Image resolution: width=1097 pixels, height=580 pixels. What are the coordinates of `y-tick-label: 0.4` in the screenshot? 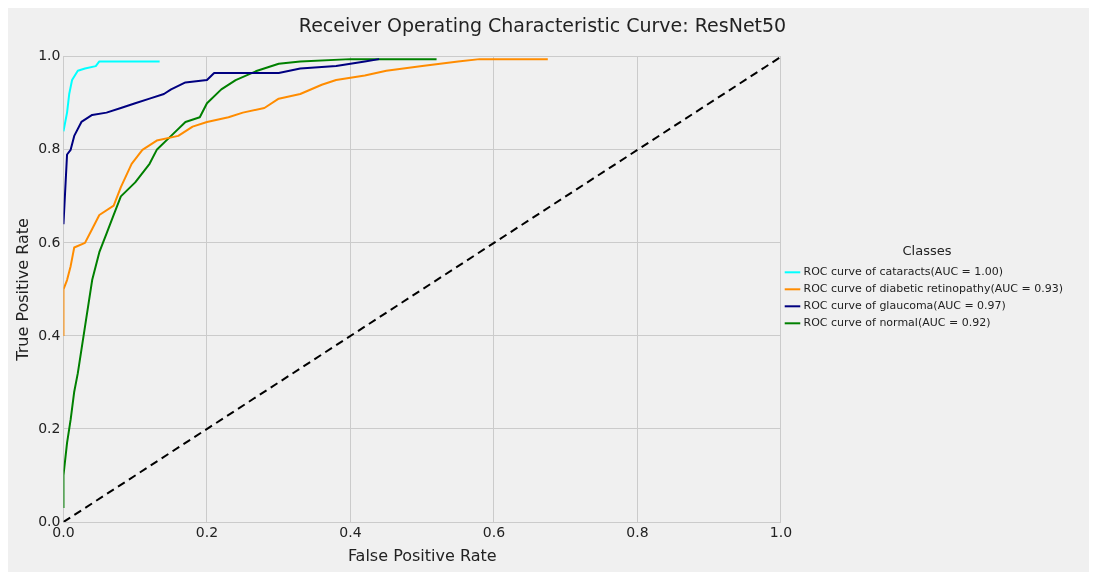 It's located at (49, 334).